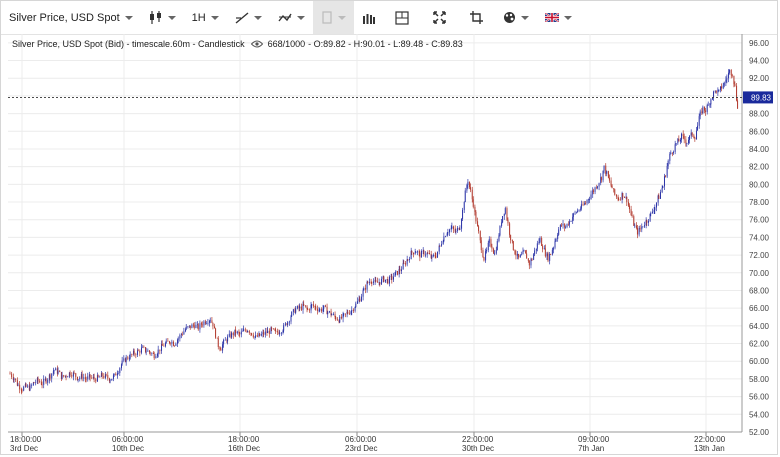 The height and width of the screenshot is (457, 780). I want to click on indicators-button, so click(368, 17).